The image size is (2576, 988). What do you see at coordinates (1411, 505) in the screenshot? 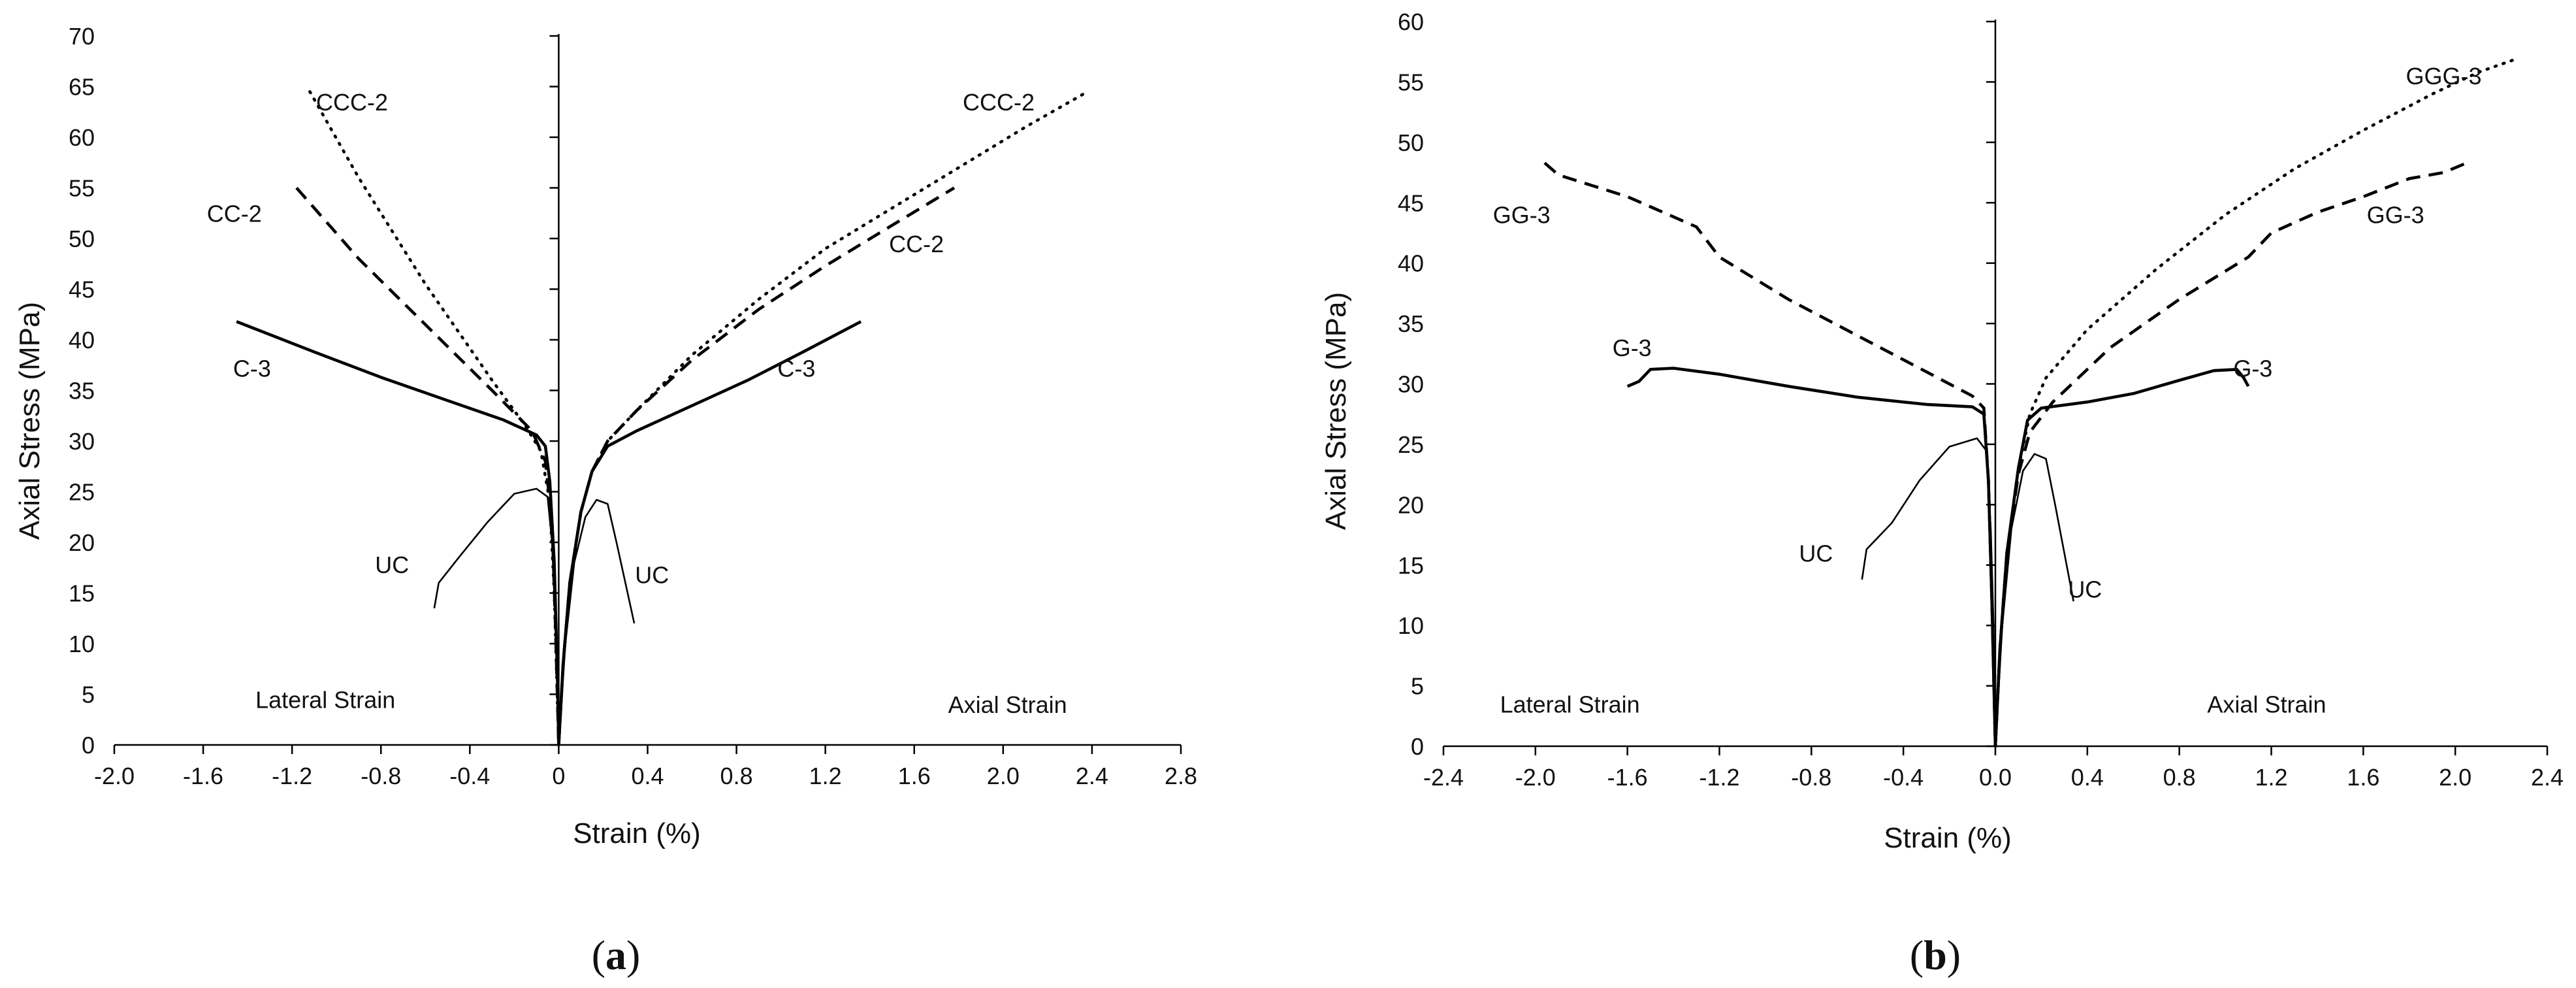
I see `chart-b-y-tick-label: 20` at bounding box center [1411, 505].